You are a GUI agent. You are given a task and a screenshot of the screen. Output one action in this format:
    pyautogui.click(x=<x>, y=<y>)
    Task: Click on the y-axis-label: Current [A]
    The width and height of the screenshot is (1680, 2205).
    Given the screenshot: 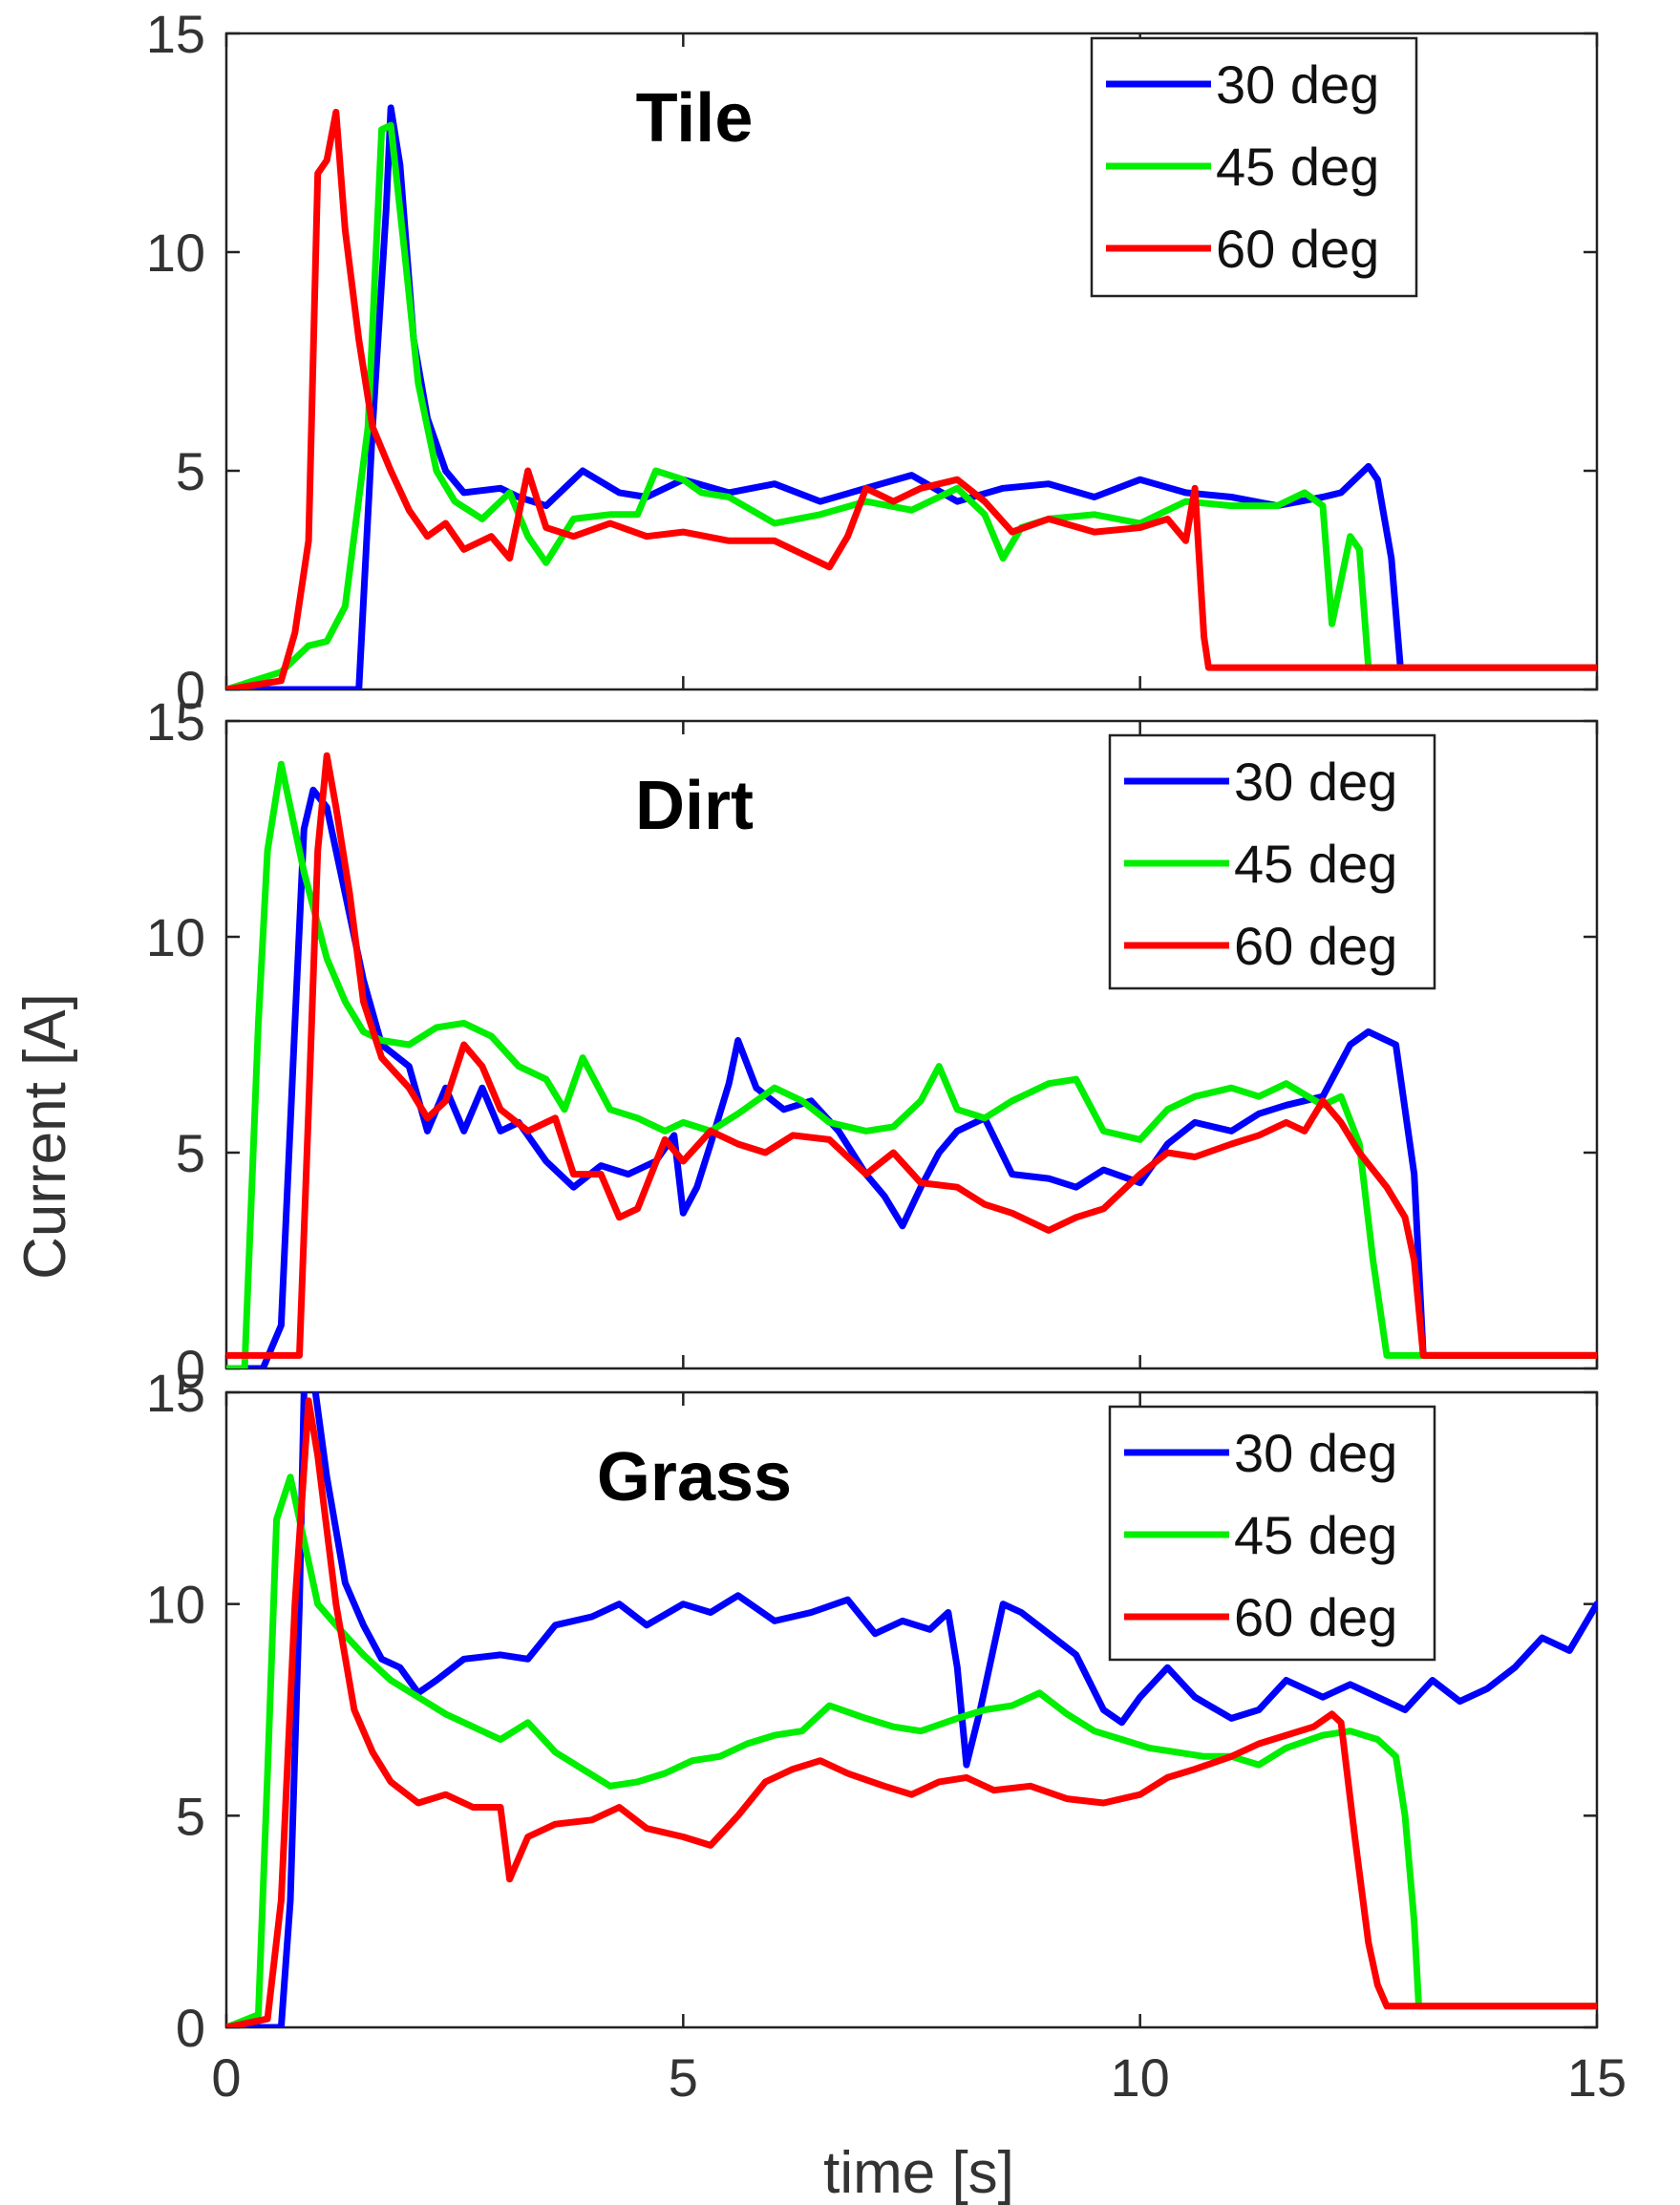 What is the action you would take?
    pyautogui.click(x=45, y=1136)
    